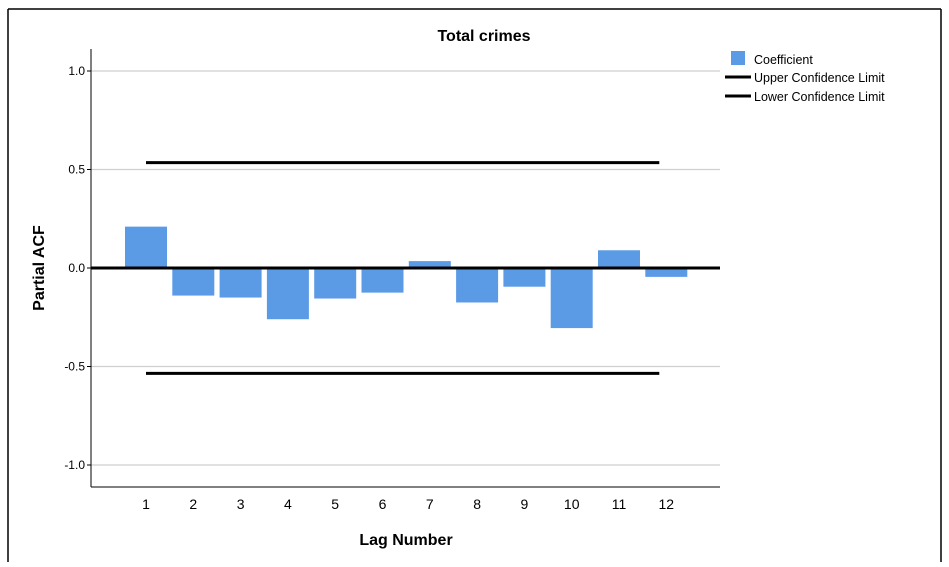 The height and width of the screenshot is (567, 949). I want to click on x-tick-label: 1, so click(146, 504).